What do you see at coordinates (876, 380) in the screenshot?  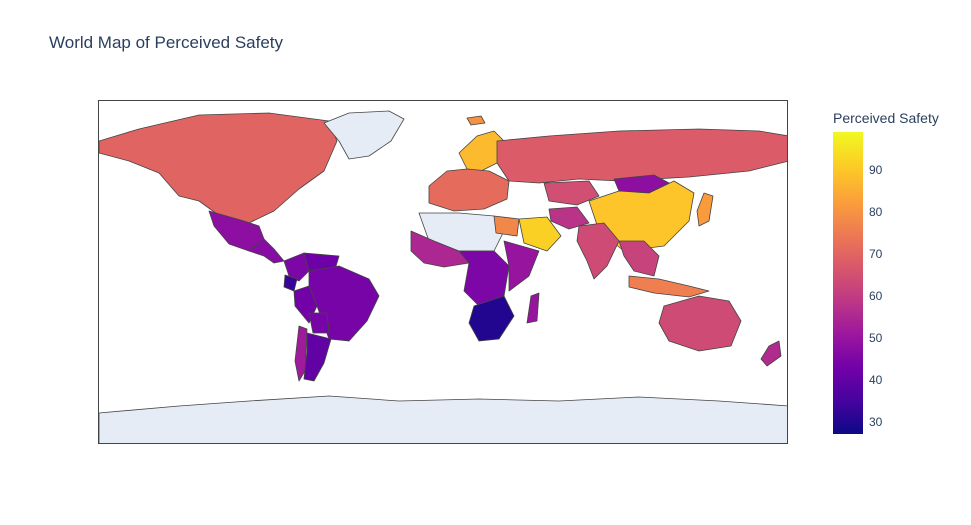 I see `colorbar-tick-40: 40` at bounding box center [876, 380].